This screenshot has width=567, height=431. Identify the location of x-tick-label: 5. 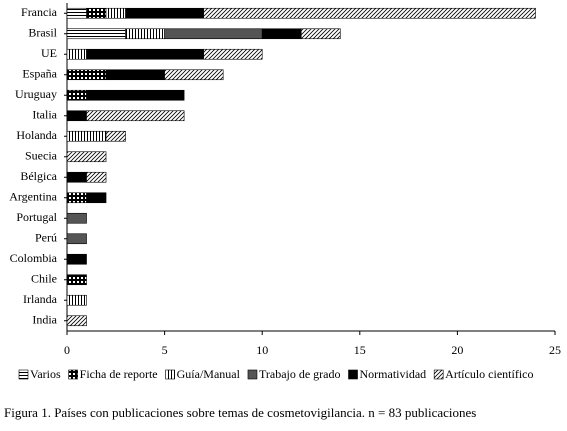
(165, 350).